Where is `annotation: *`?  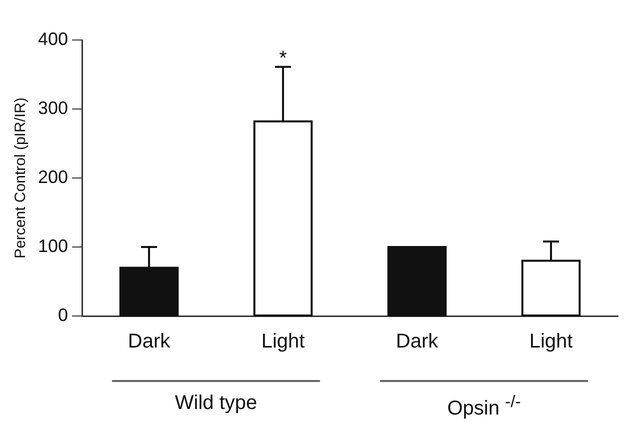 annotation: * is located at coordinates (283, 58).